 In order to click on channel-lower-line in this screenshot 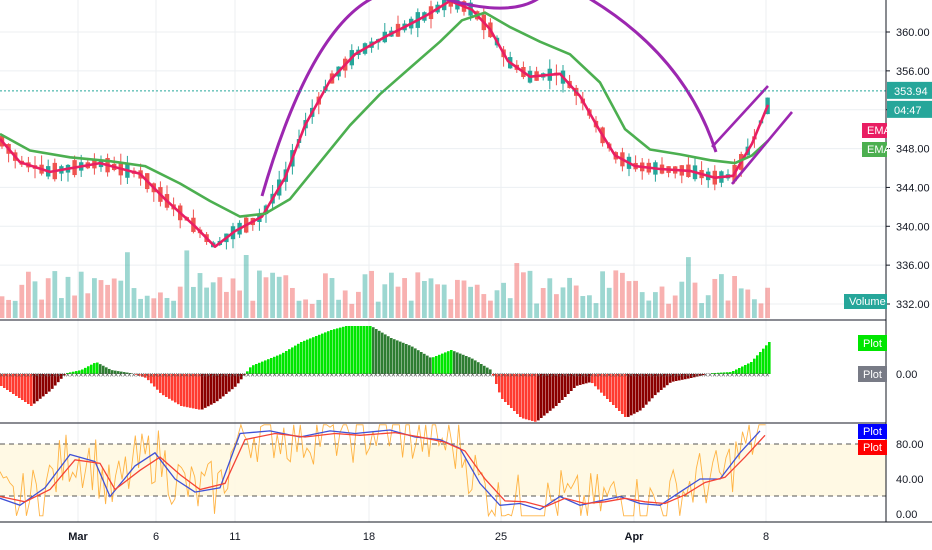, I will do `click(762, 148)`.